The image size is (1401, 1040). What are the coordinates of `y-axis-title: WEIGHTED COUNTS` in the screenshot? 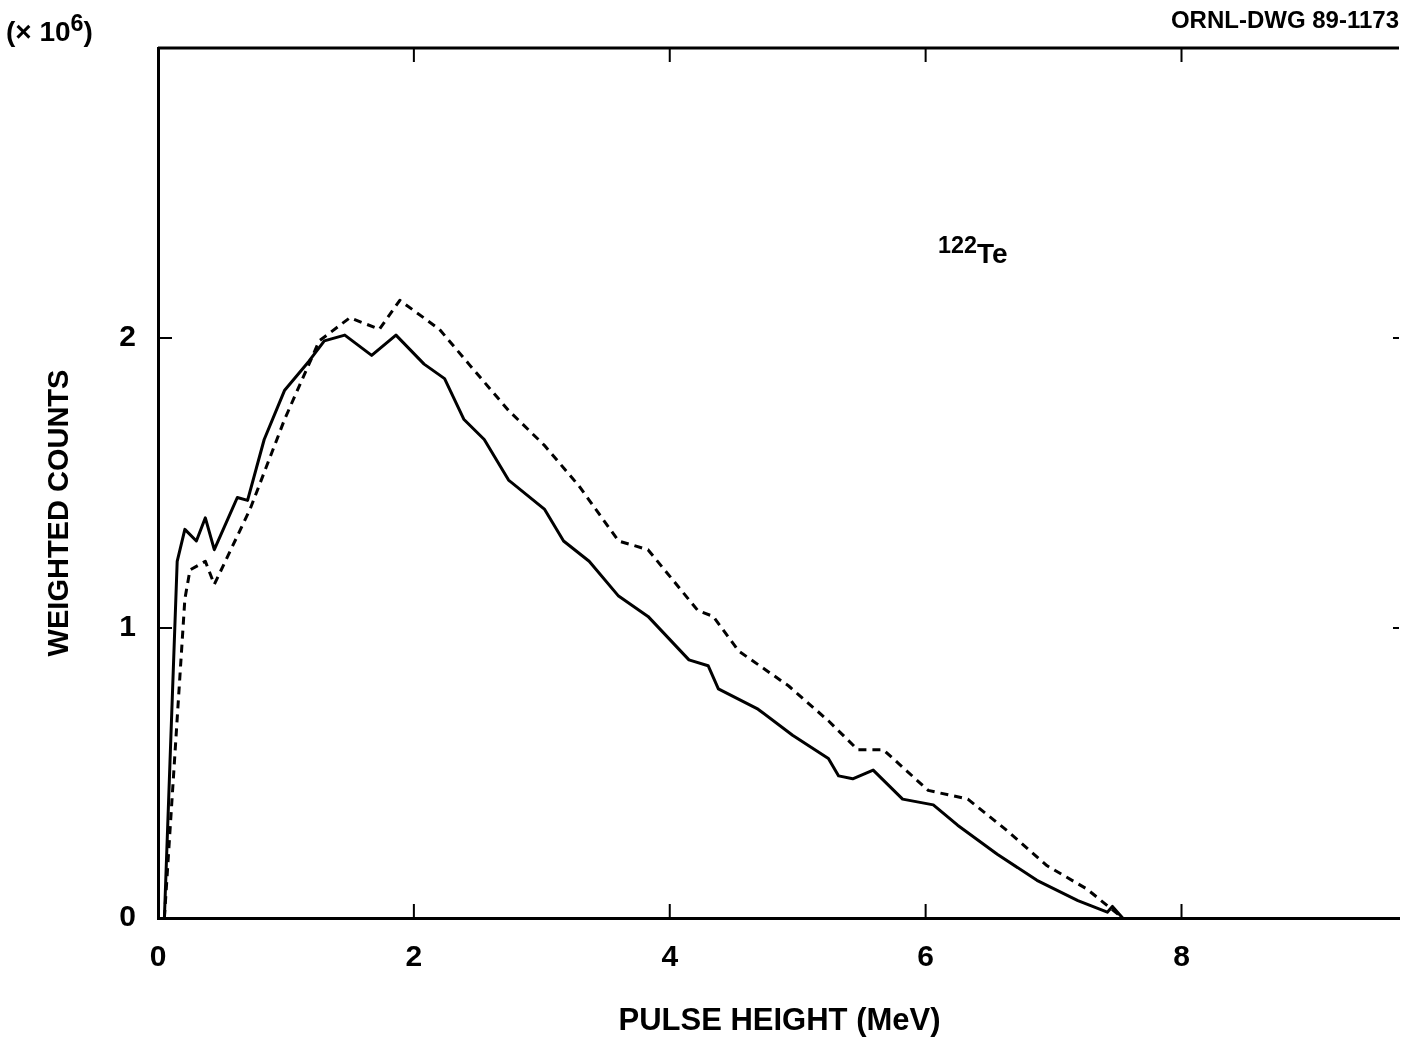 It's located at (58, 513).